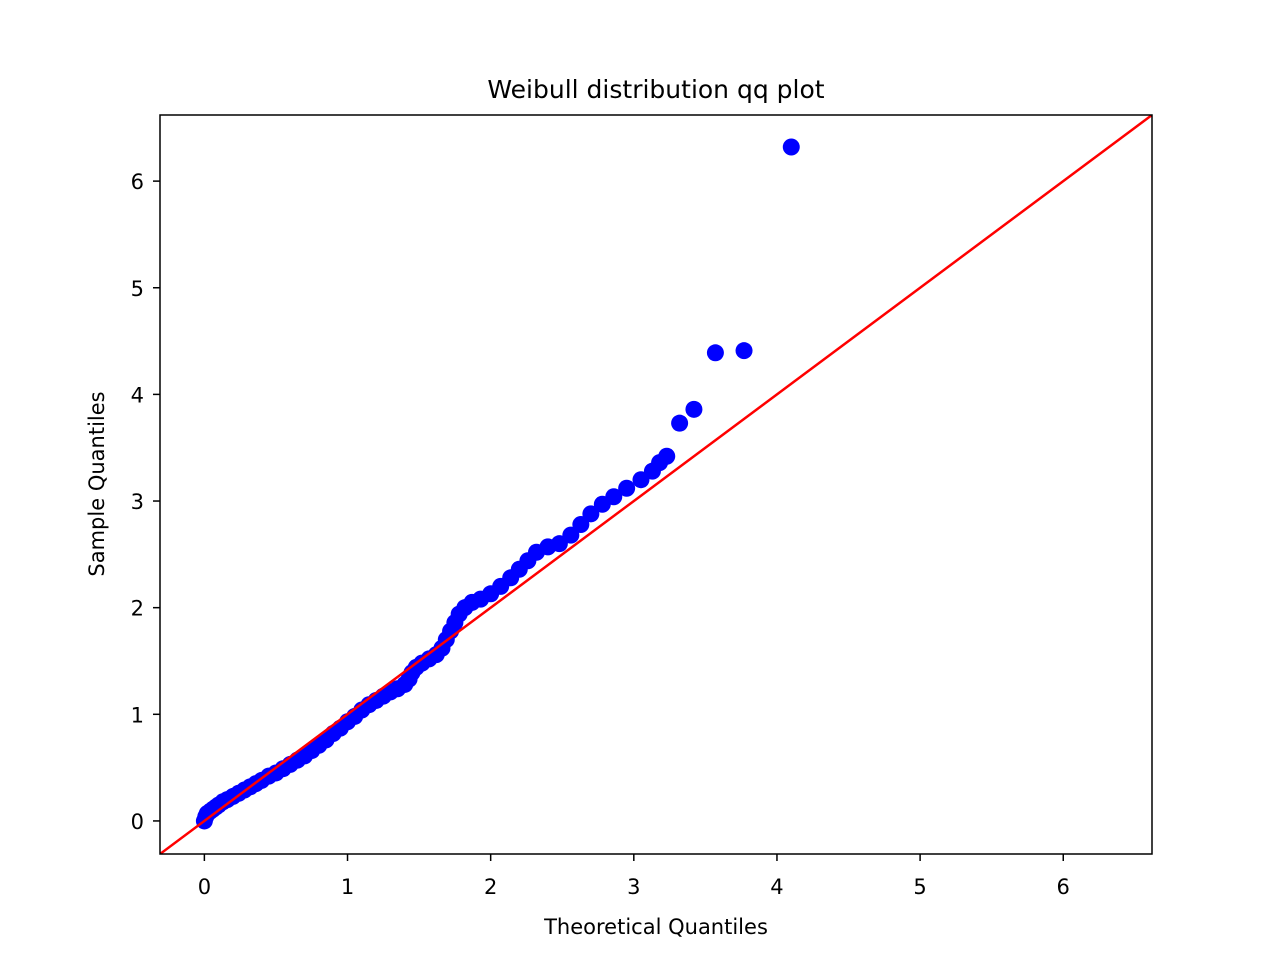 The height and width of the screenshot is (960, 1280). Describe the element at coordinates (137, 822) in the screenshot. I see `y-tick-label: 0` at that location.